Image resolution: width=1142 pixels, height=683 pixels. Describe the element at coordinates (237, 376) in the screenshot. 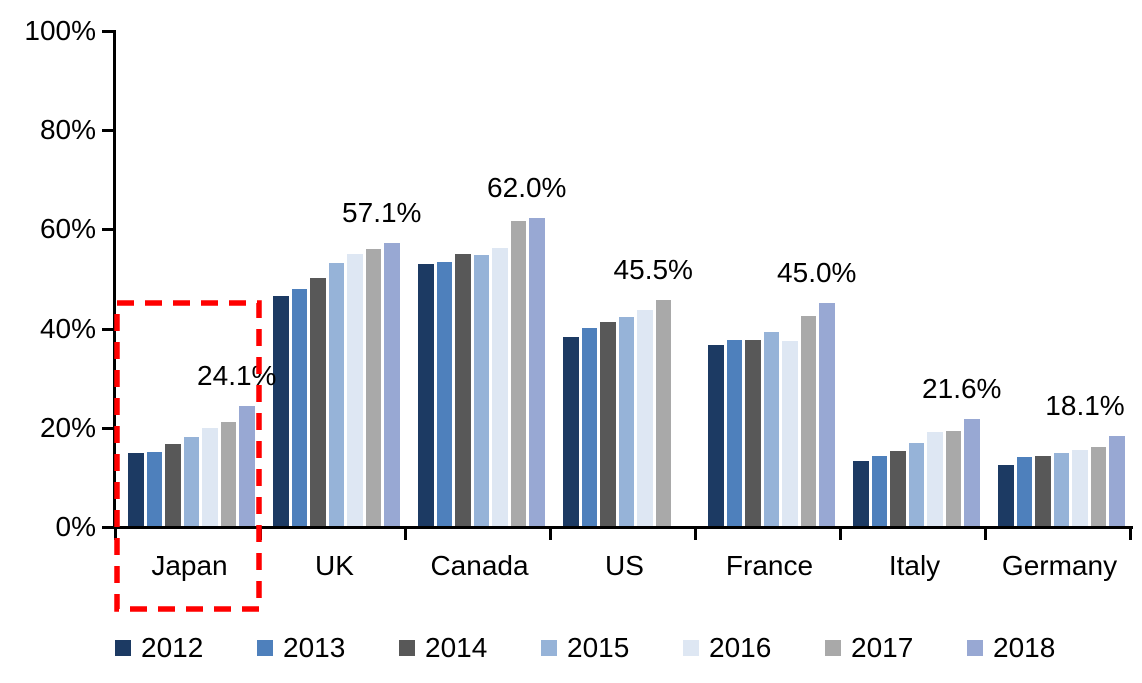

I see `value-label: 24.1%` at that location.